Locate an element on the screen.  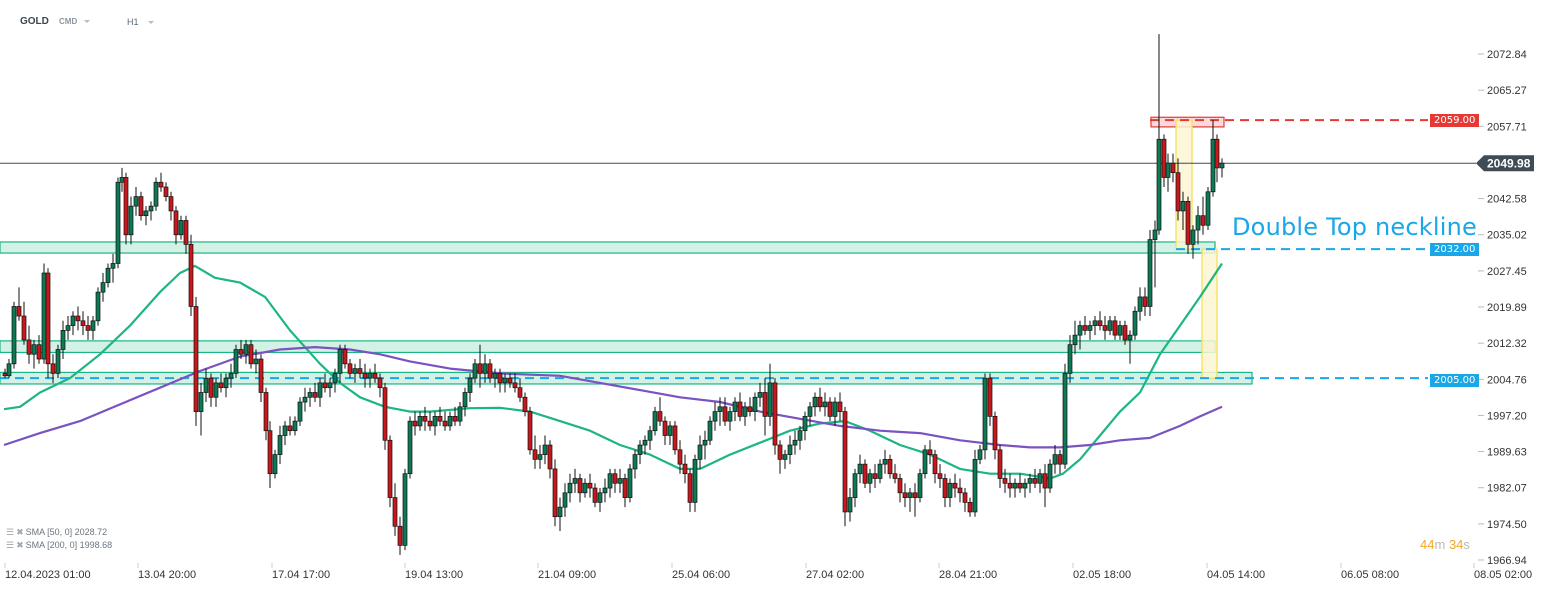
time-tick-label: 19.04 13:00 is located at coordinates (434, 575).